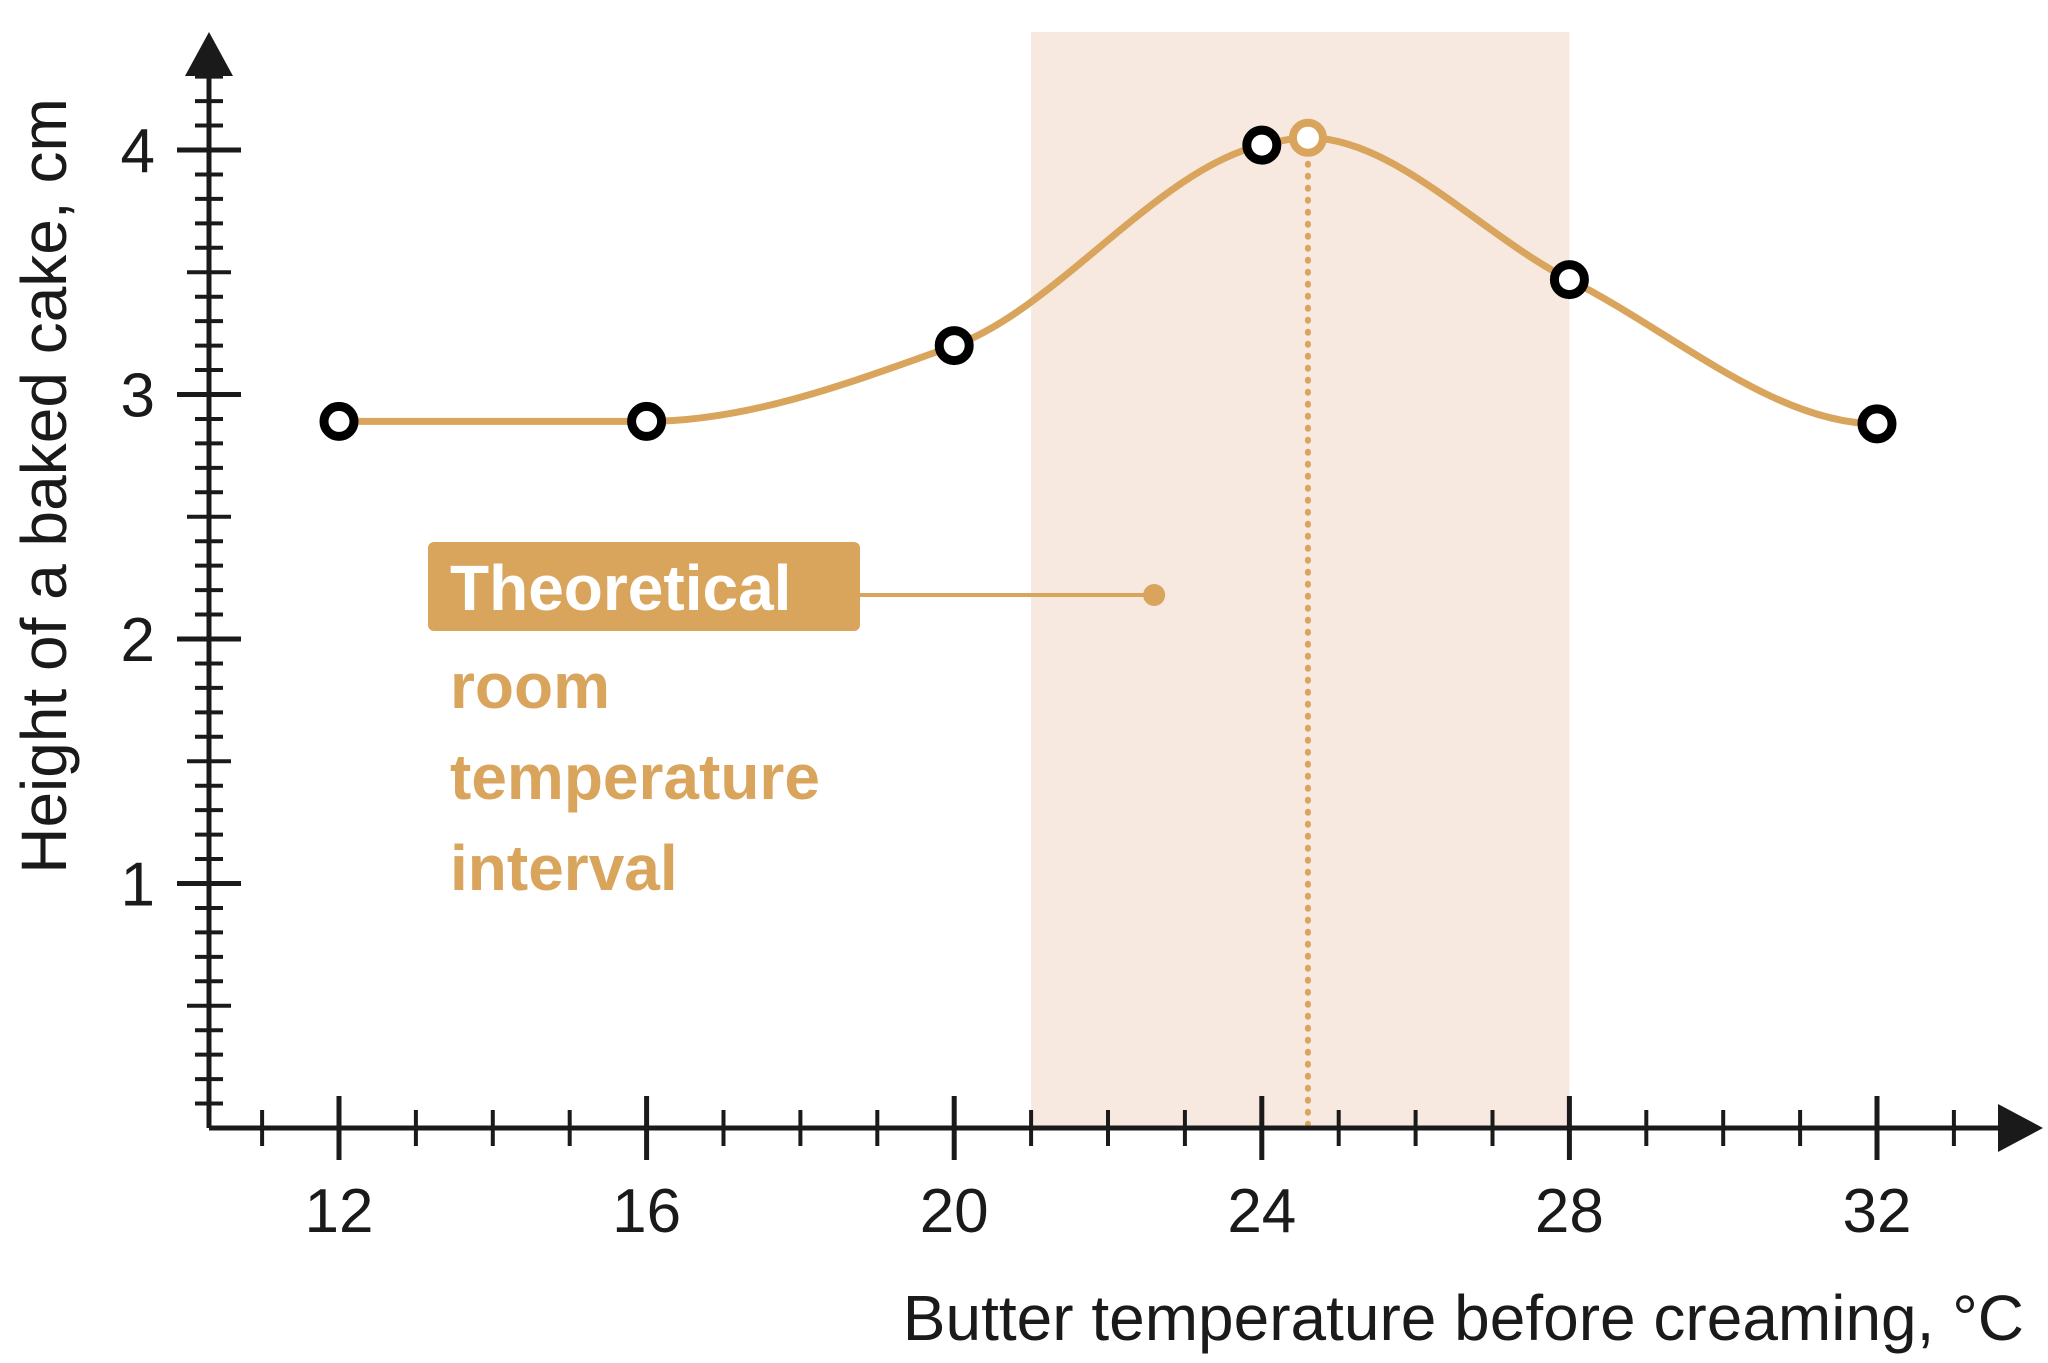 The image size is (2048, 1363). I want to click on y-tick-label: 1, so click(138, 885).